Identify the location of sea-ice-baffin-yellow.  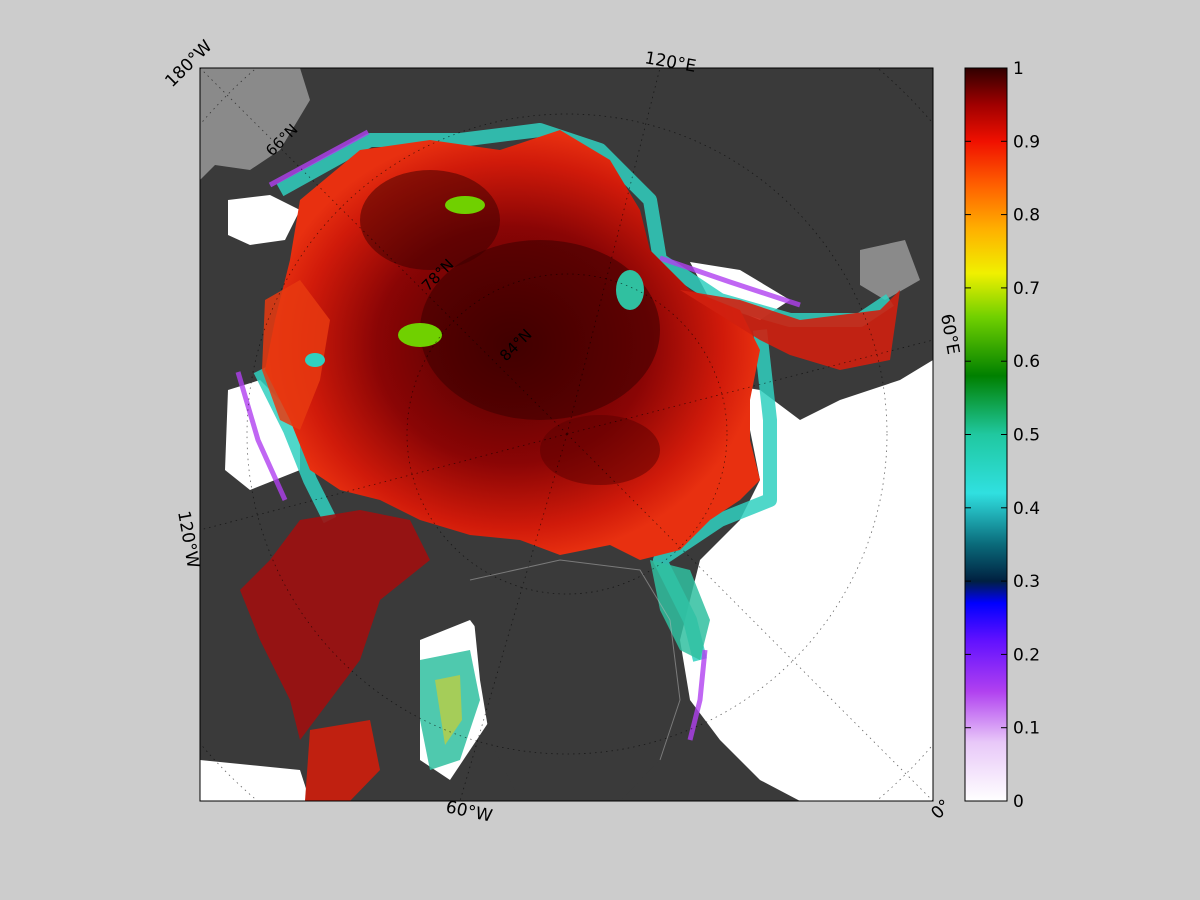
(448, 710).